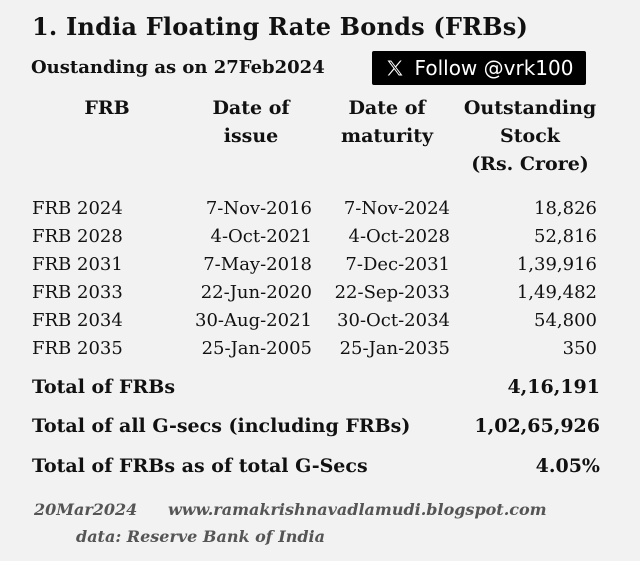  Describe the element at coordinates (221, 426) in the screenshot. I see `total-label: Total of all G-secs (including FRBs)` at that location.